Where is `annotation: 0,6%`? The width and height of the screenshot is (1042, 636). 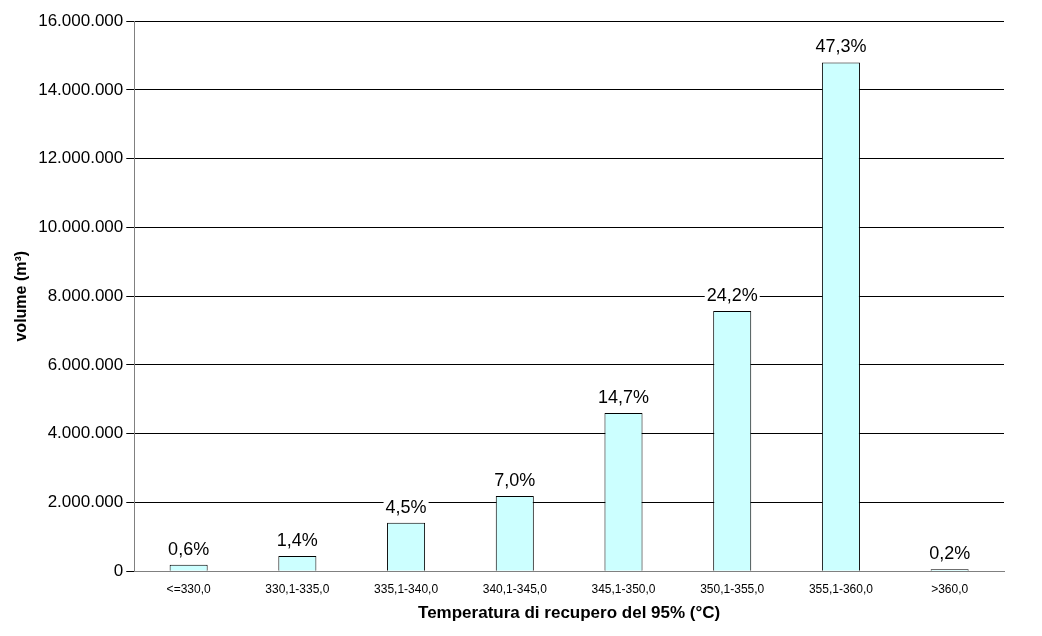
annotation: 0,6% is located at coordinates (189, 548).